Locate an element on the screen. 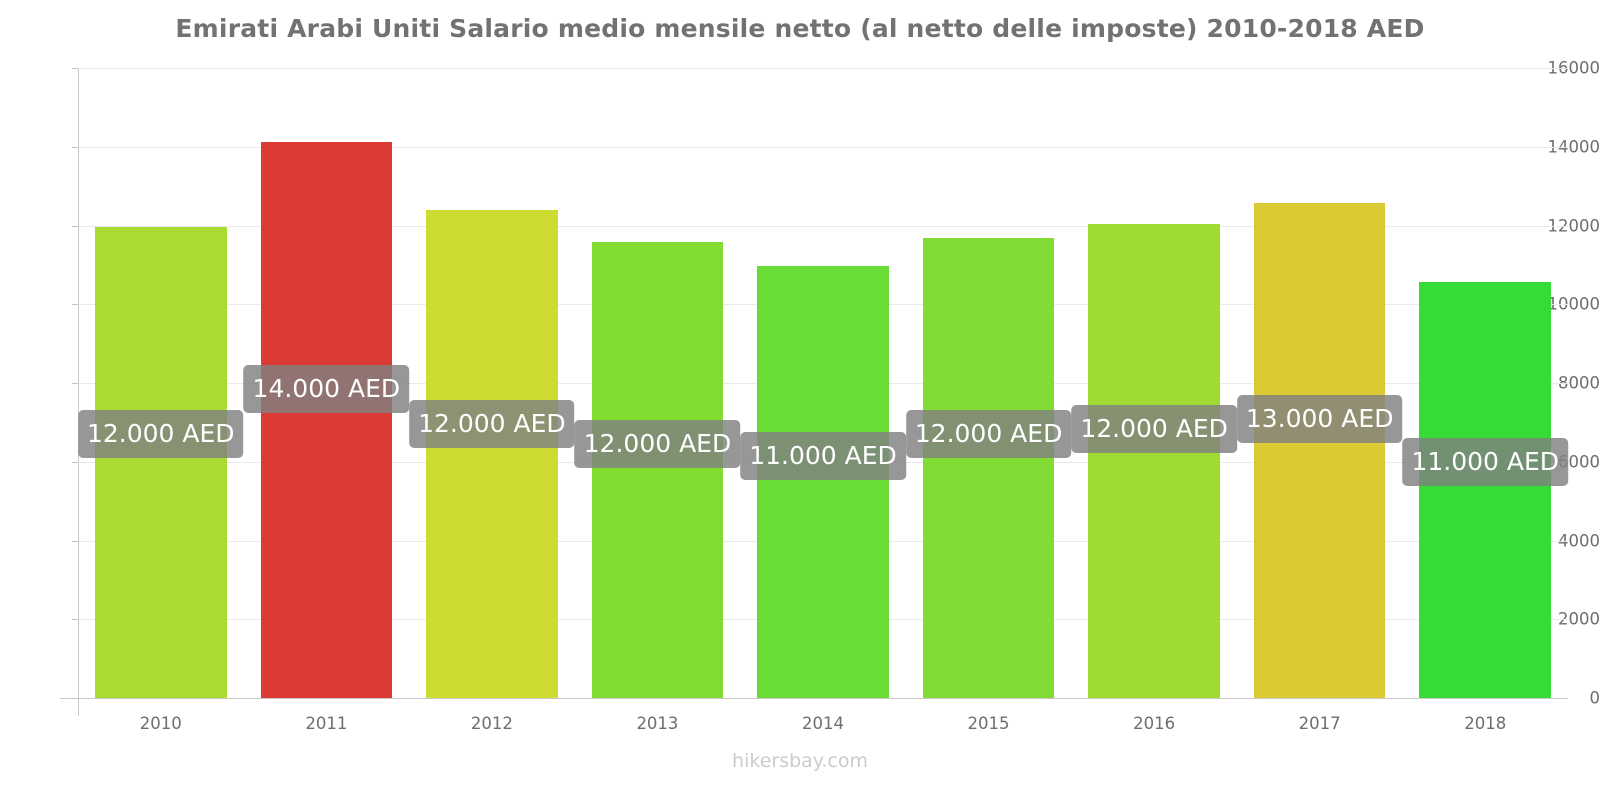 Image resolution: width=1600 pixels, height=800 pixels. value-label-2013: 12.000 AED is located at coordinates (657, 444).